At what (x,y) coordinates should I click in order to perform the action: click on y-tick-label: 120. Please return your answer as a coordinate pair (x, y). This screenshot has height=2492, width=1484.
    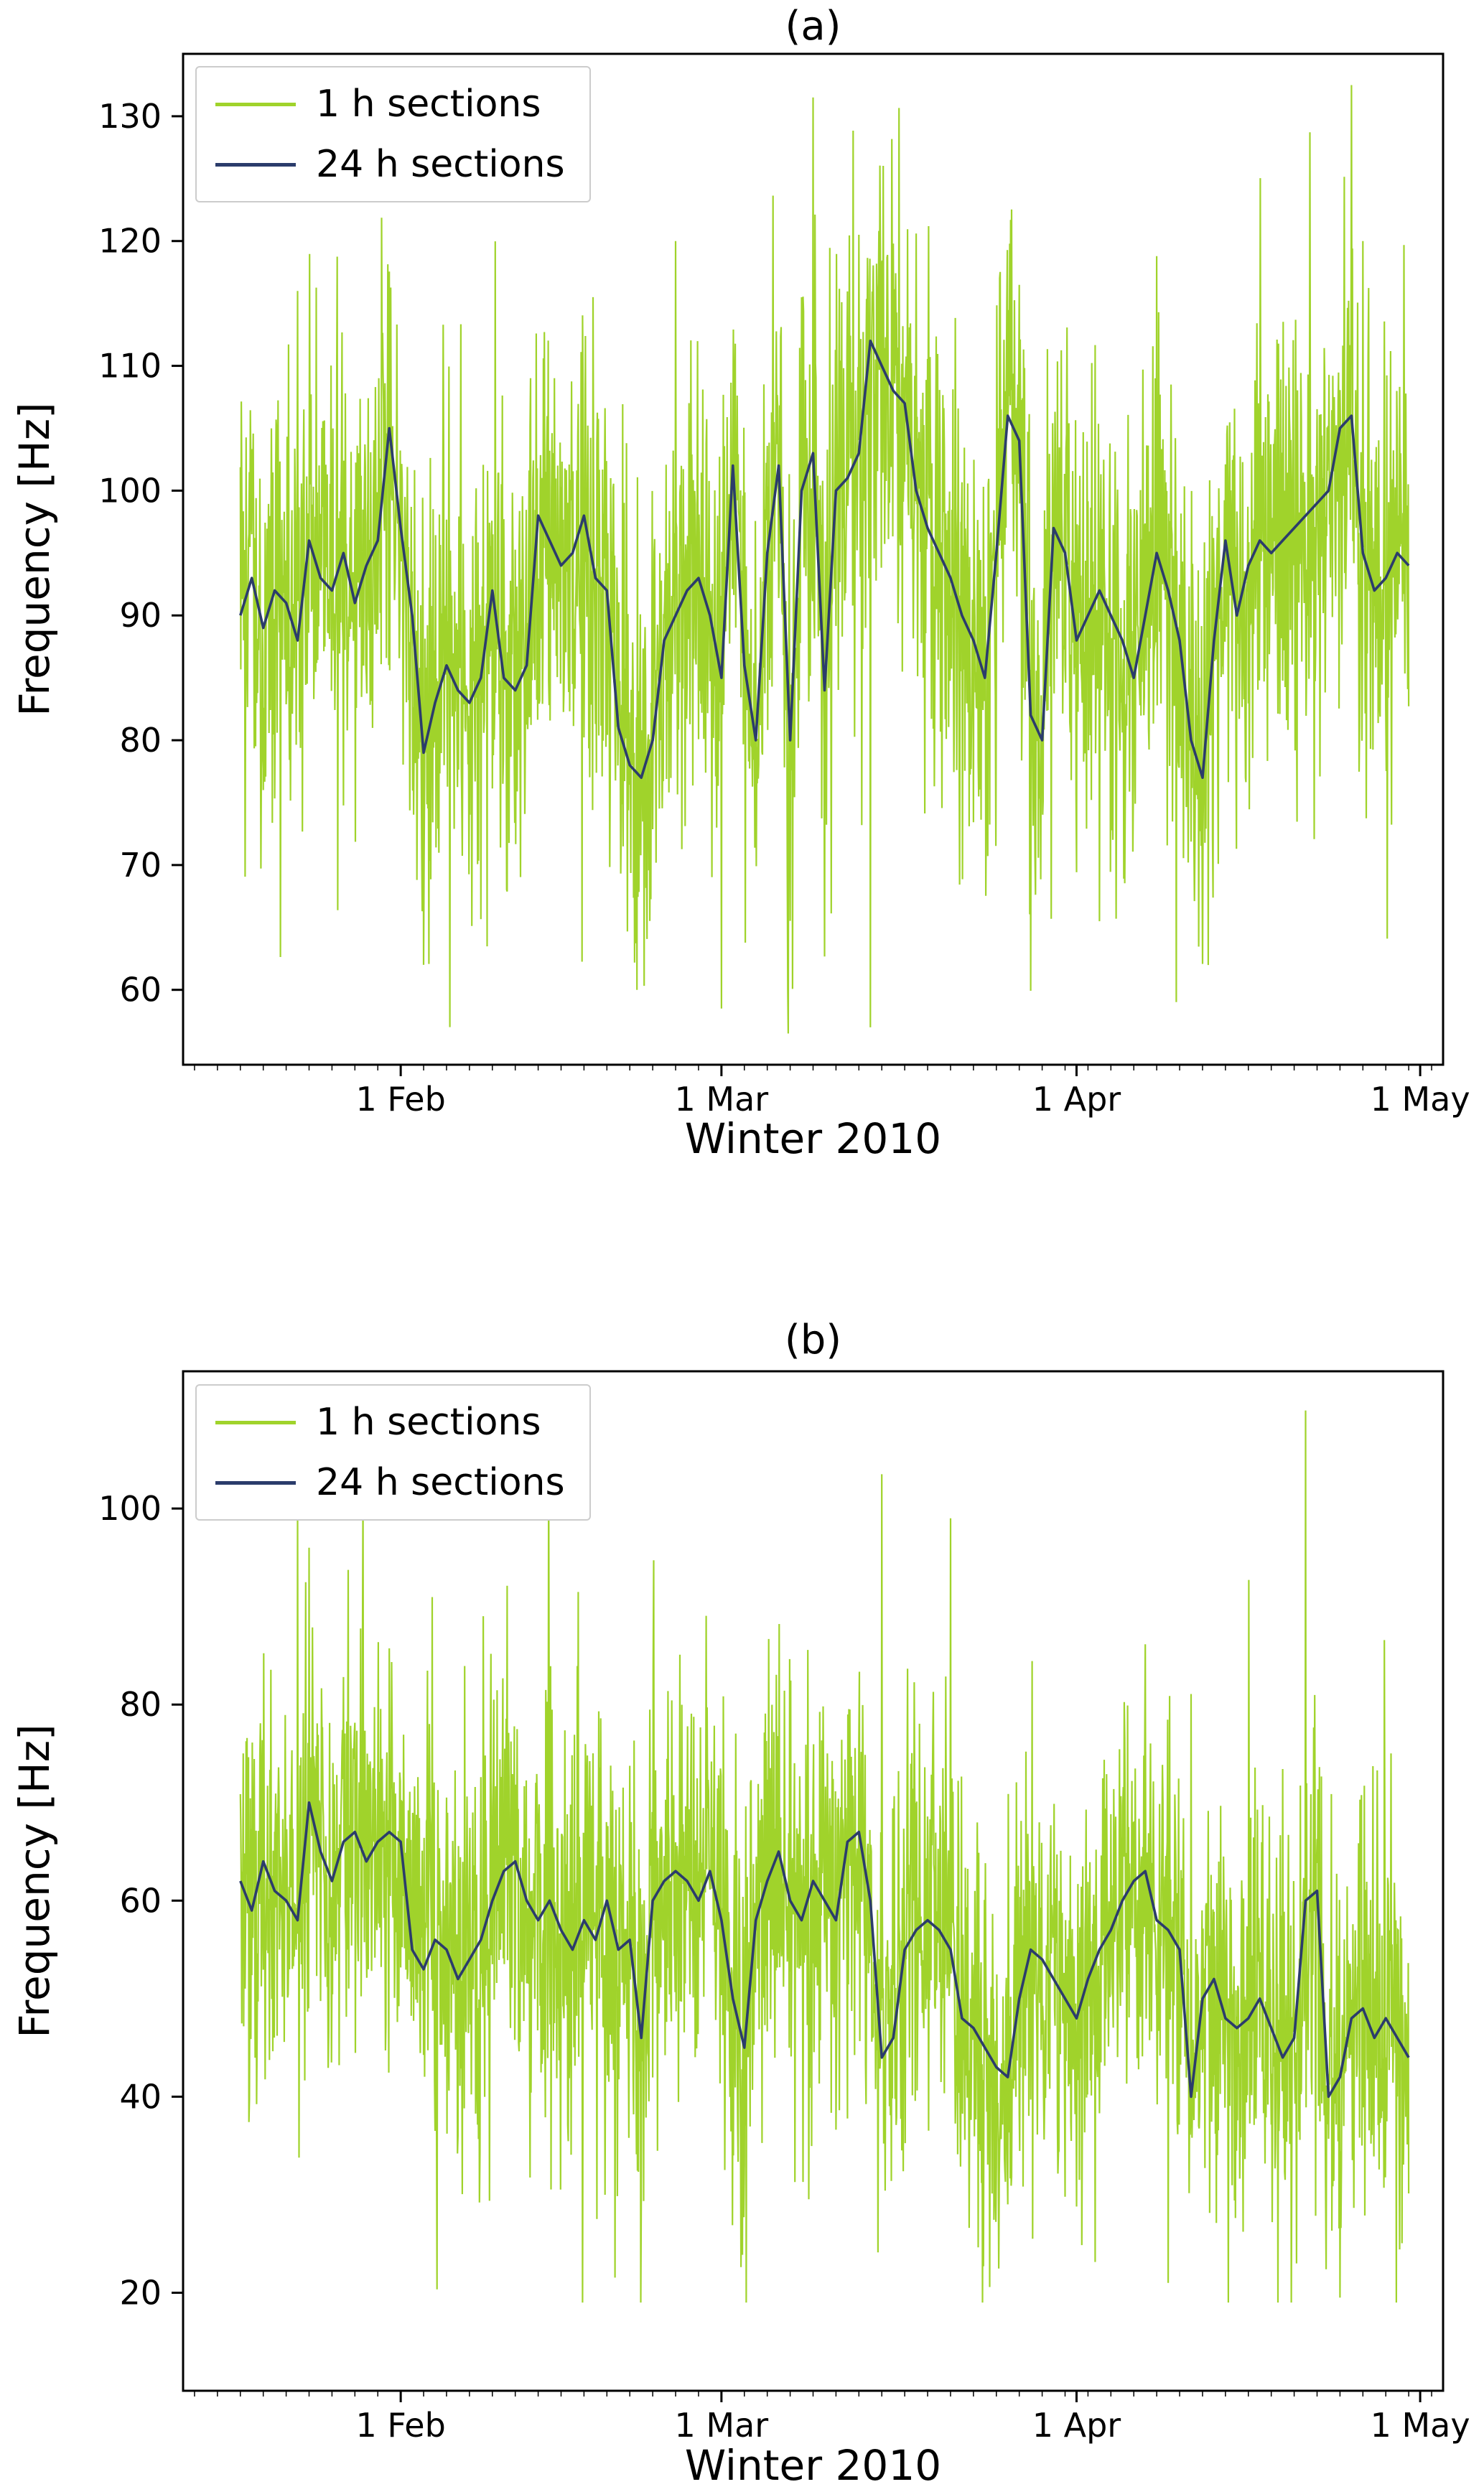
    Looking at the image, I should click on (130, 241).